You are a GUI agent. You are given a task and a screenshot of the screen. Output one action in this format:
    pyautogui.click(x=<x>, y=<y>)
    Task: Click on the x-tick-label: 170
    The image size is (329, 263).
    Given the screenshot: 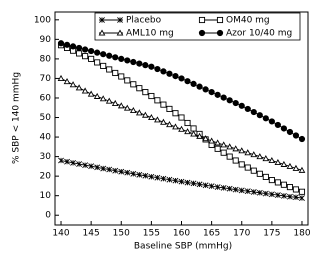 What is the action you would take?
    pyautogui.click(x=241, y=234)
    